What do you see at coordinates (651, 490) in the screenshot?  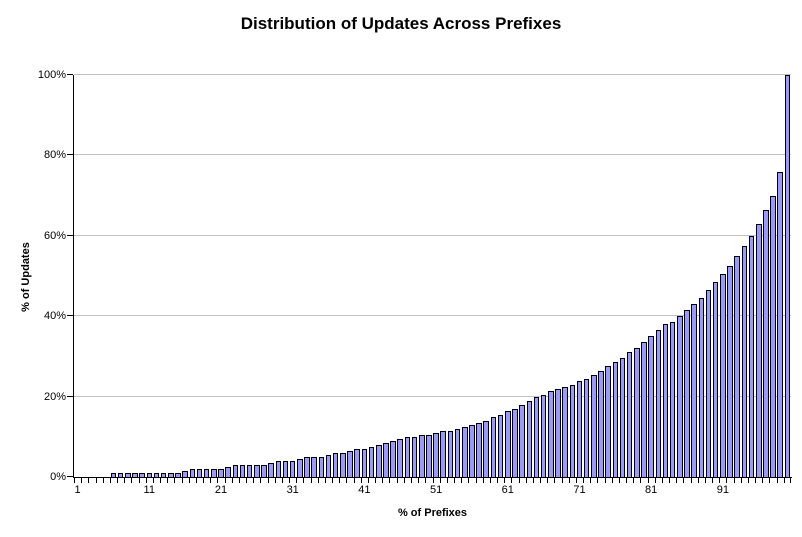 I see `x-tick-label: 81` at bounding box center [651, 490].